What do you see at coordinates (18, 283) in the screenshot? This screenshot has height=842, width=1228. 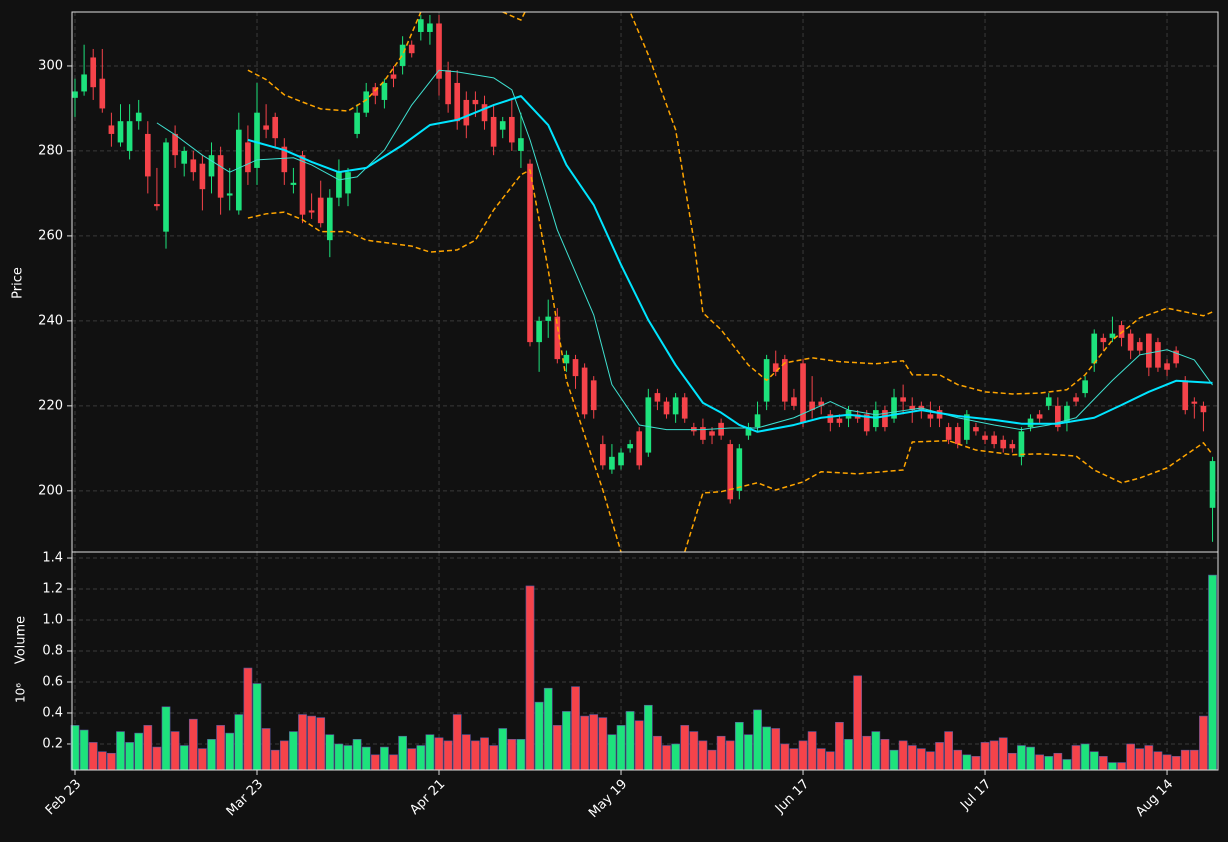 I see `y-axis-label: Price` at bounding box center [18, 283].